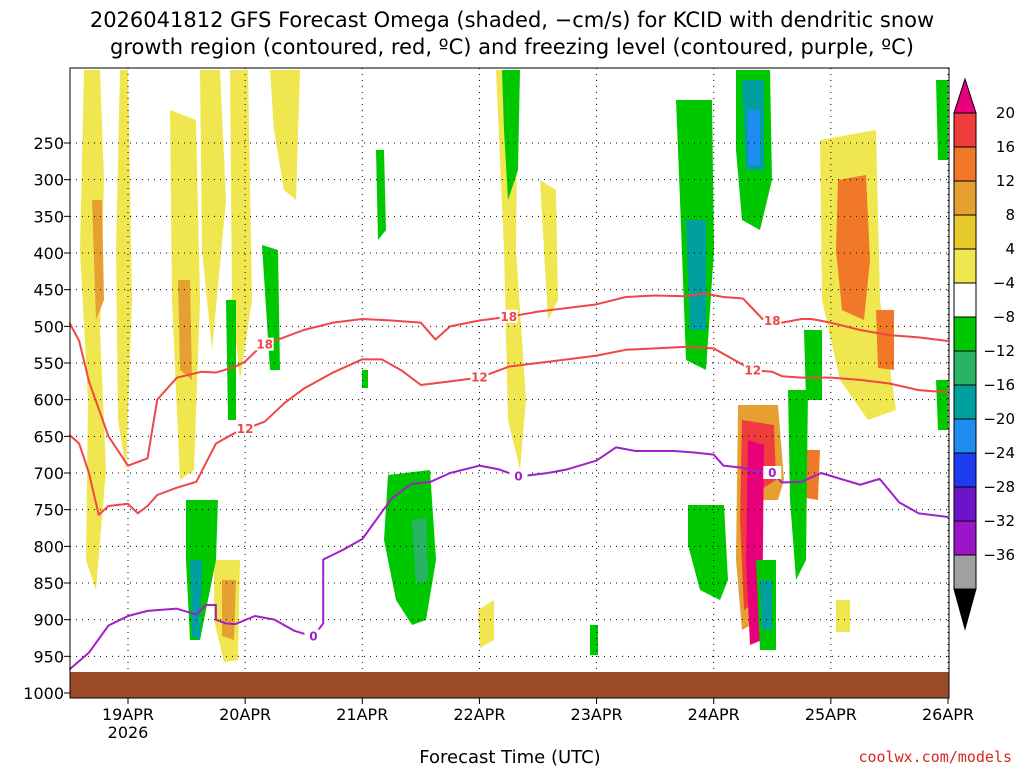 The height and width of the screenshot is (768, 1024). What do you see at coordinates (965, 95) in the screenshot?
I see `colorbar-top-arrow` at bounding box center [965, 95].